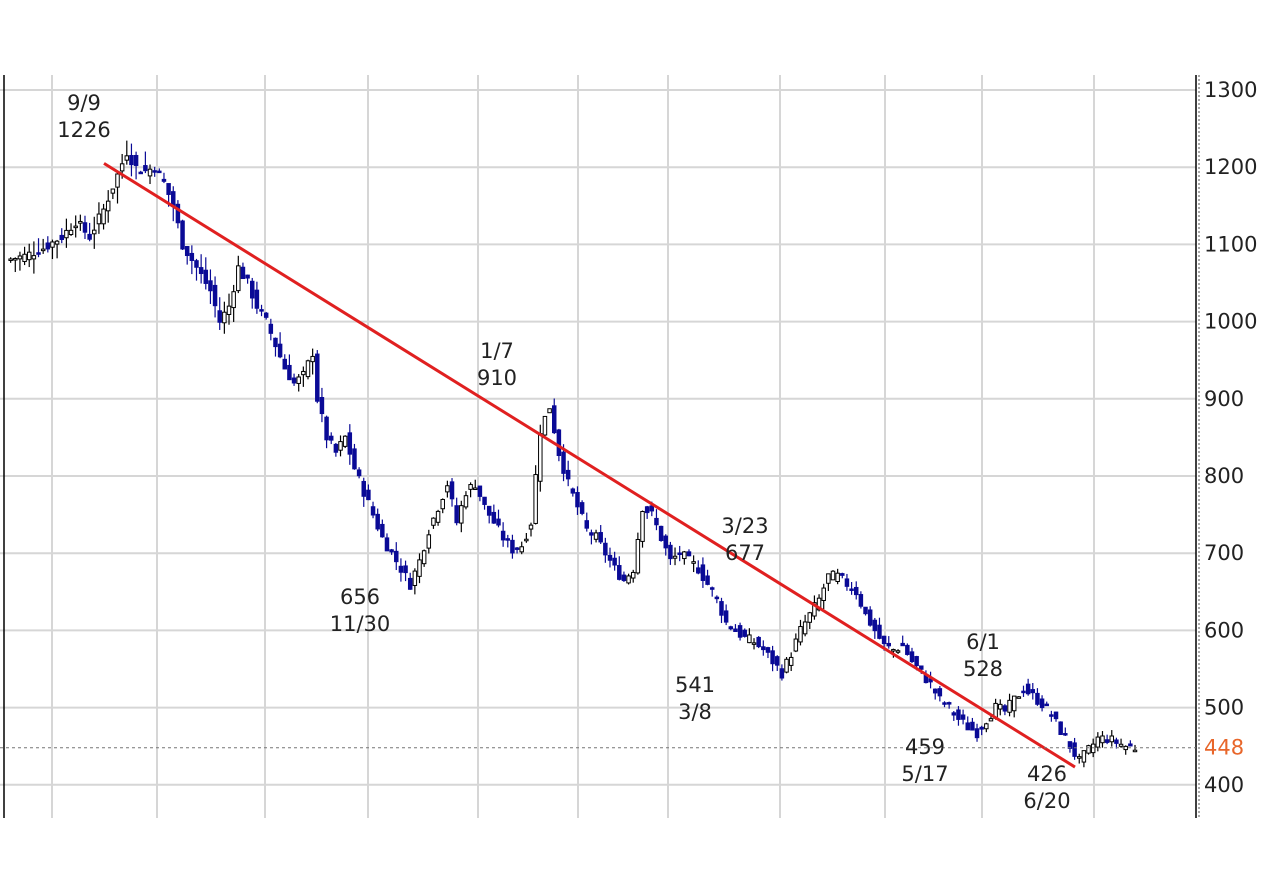 The height and width of the screenshot is (875, 1280). What do you see at coordinates (1047, 774) in the screenshot?
I see `annotation-line-1: 426` at bounding box center [1047, 774].